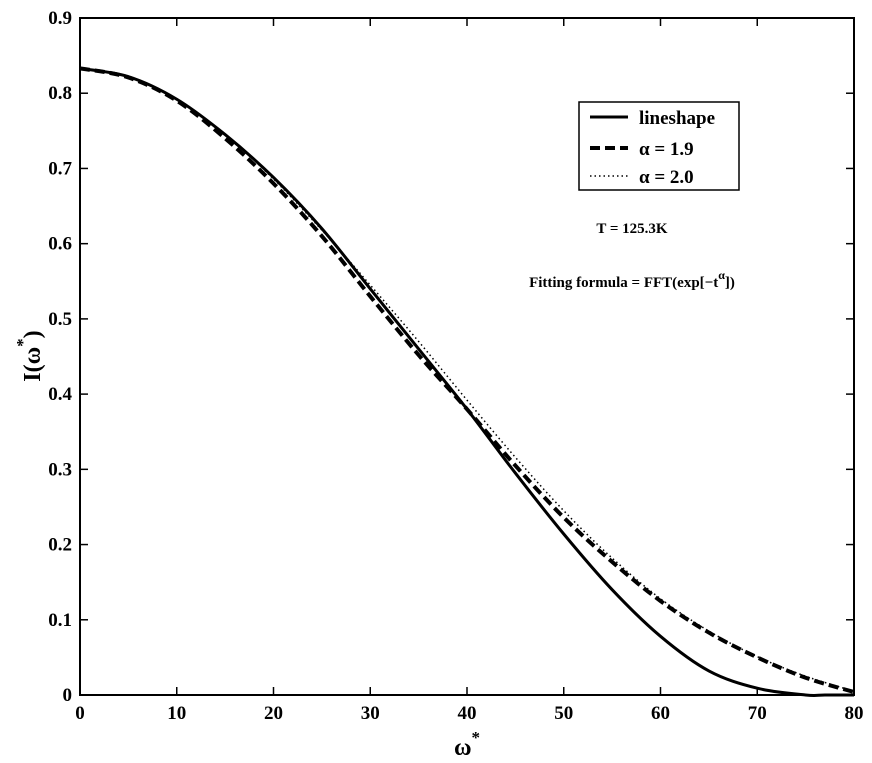 This screenshot has width=872, height=763. I want to click on x-axis-label-base: ω, so click(463, 748).